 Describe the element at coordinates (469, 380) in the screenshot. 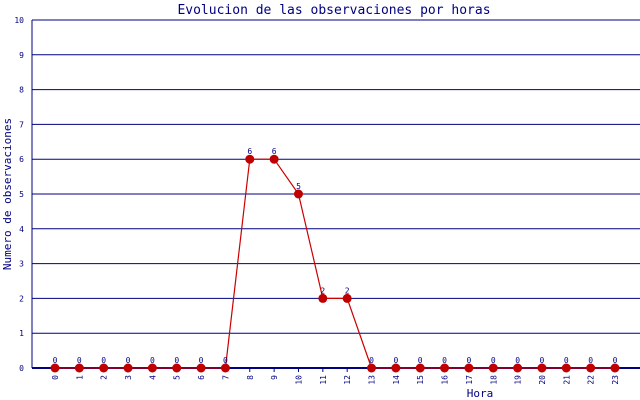

I see `x-tick-label: 17` at that location.